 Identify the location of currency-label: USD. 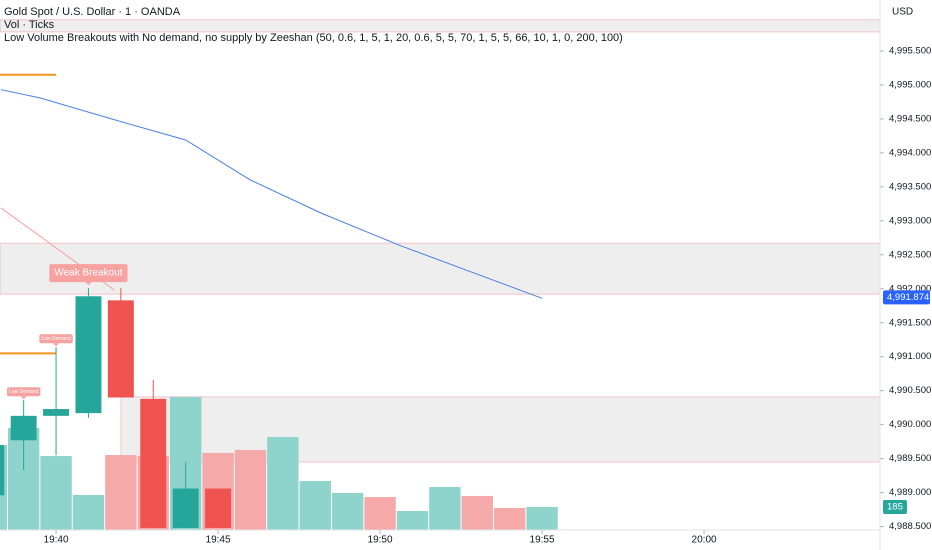
(902, 12).